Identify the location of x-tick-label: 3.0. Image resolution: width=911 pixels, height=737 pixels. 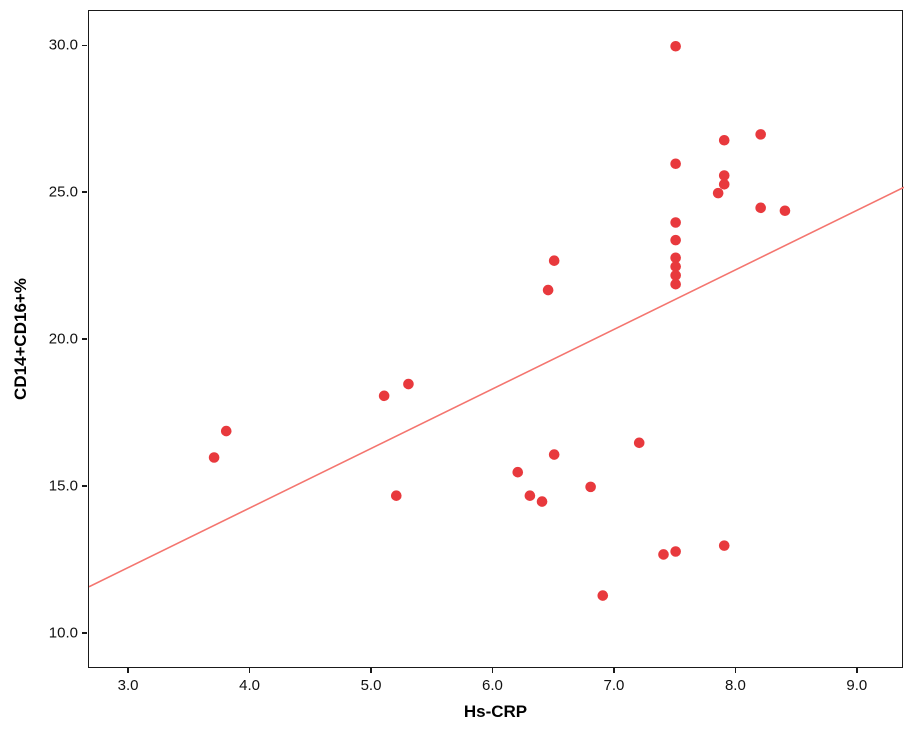
(128, 685).